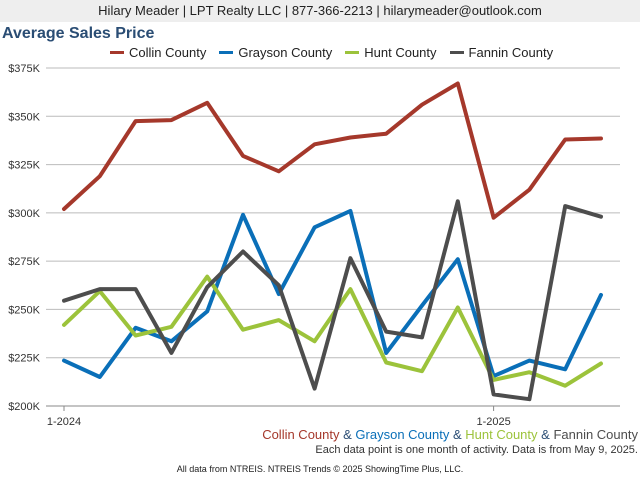 Image resolution: width=640 pixels, height=480 pixels. I want to click on header-bar, so click(320, 11).